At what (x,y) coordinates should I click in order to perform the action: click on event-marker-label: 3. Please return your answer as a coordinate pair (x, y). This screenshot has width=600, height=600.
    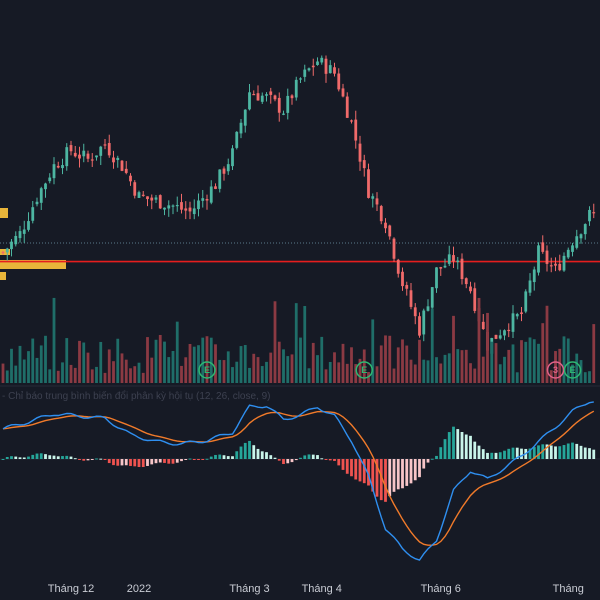
    Looking at the image, I should click on (555, 370).